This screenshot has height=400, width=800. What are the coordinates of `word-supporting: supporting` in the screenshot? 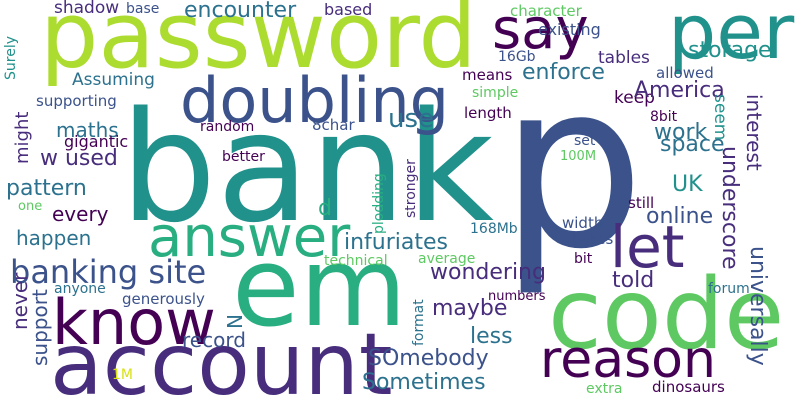 It's located at (76, 101).